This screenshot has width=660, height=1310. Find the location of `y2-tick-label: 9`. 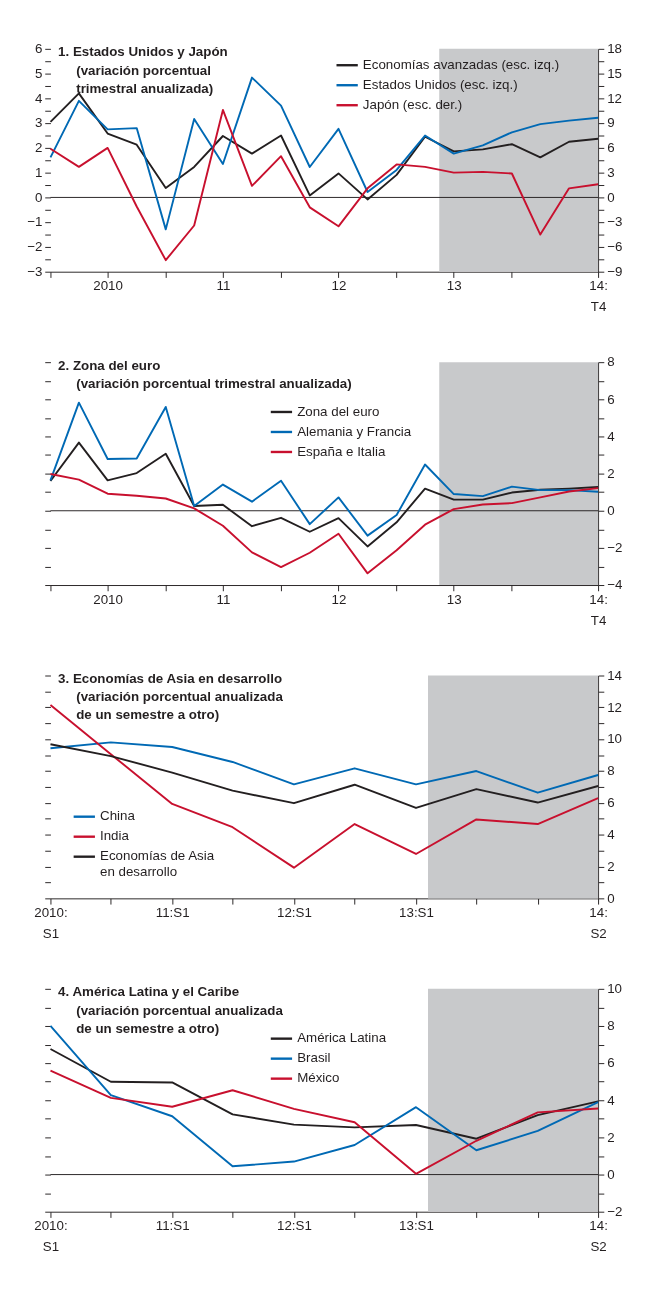

y2-tick-label: 9 is located at coordinates (611, 123).